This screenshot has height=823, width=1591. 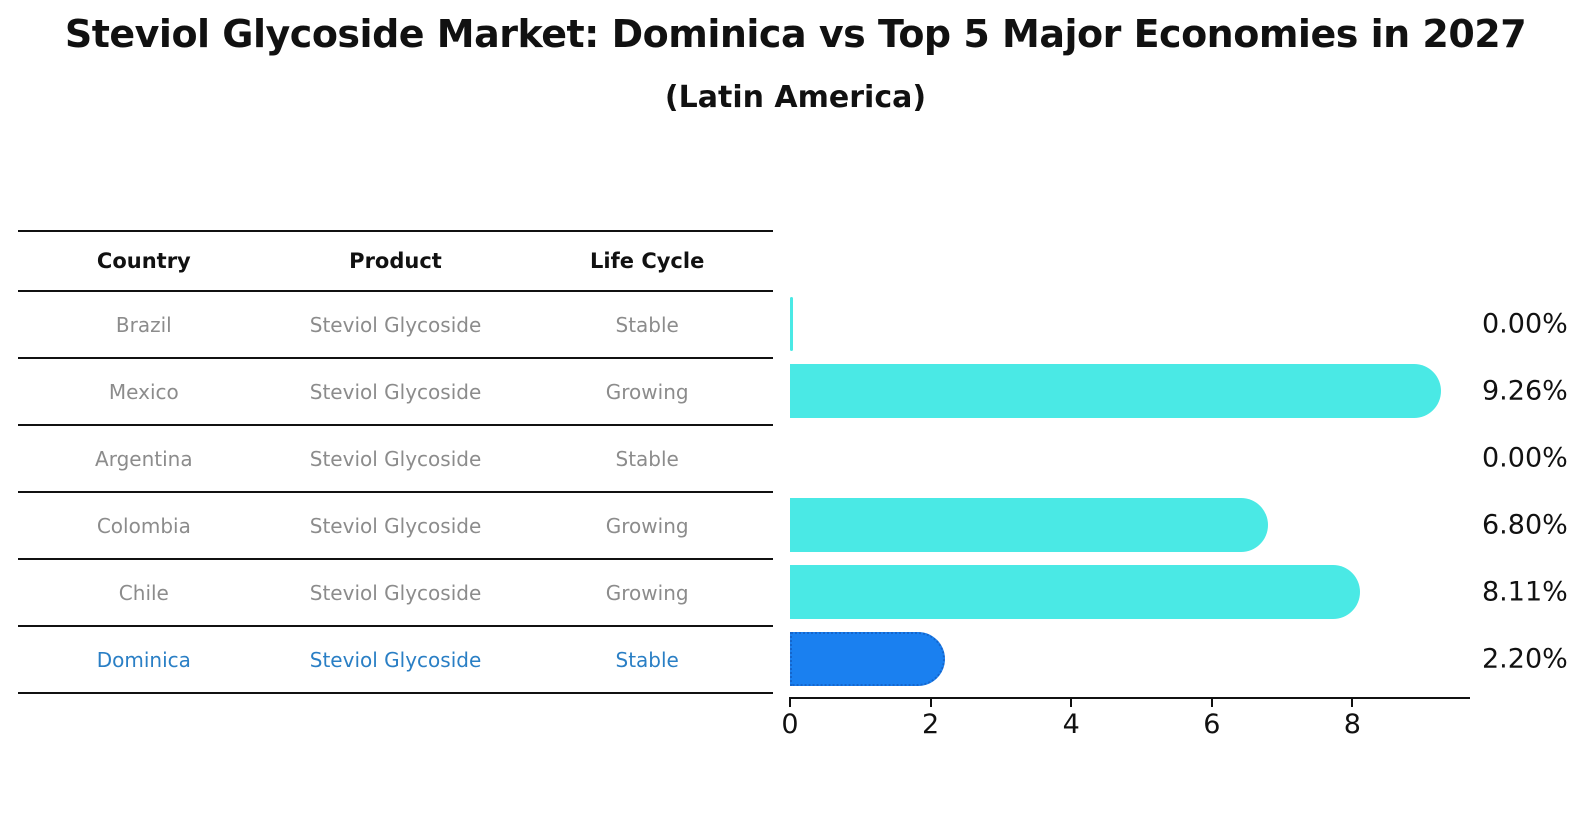 I want to click on col-header-product: Product, so click(x=395, y=261).